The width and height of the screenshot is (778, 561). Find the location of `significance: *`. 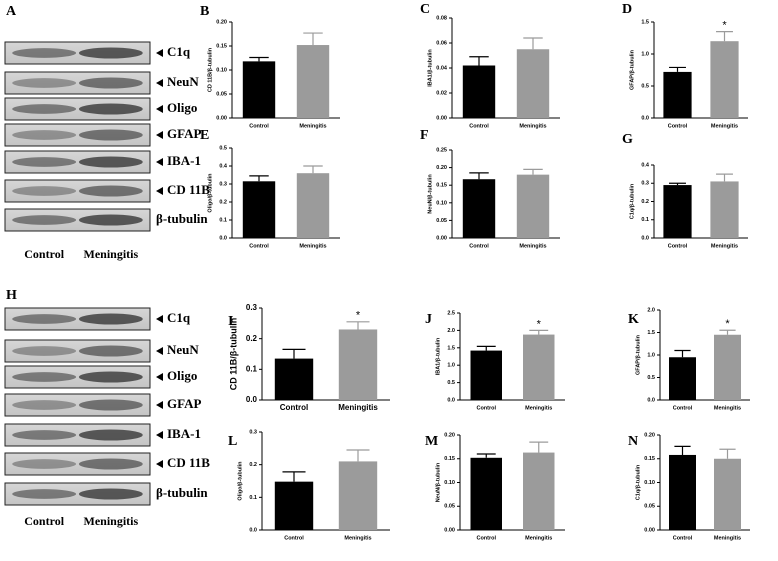

significance: * is located at coordinates (727, 324).